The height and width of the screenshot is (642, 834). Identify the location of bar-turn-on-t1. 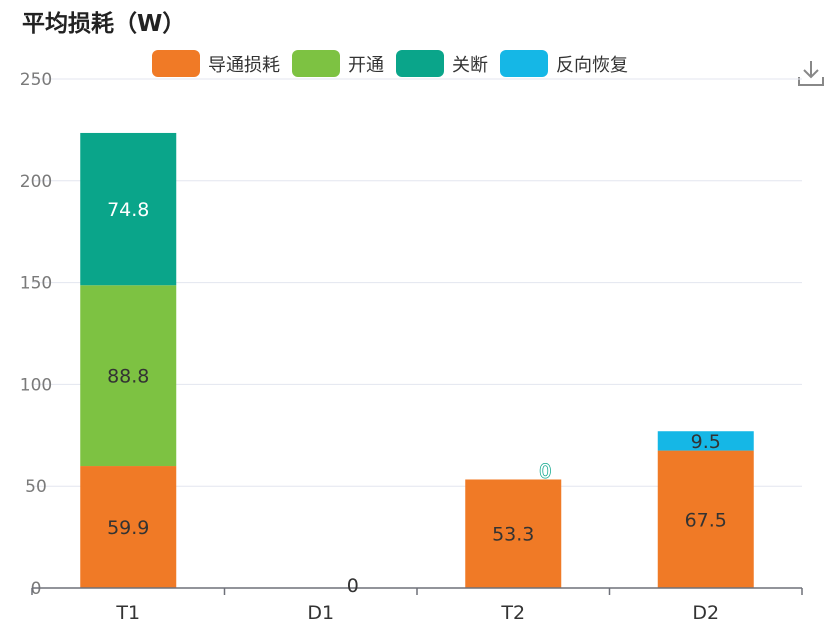
(128, 376).